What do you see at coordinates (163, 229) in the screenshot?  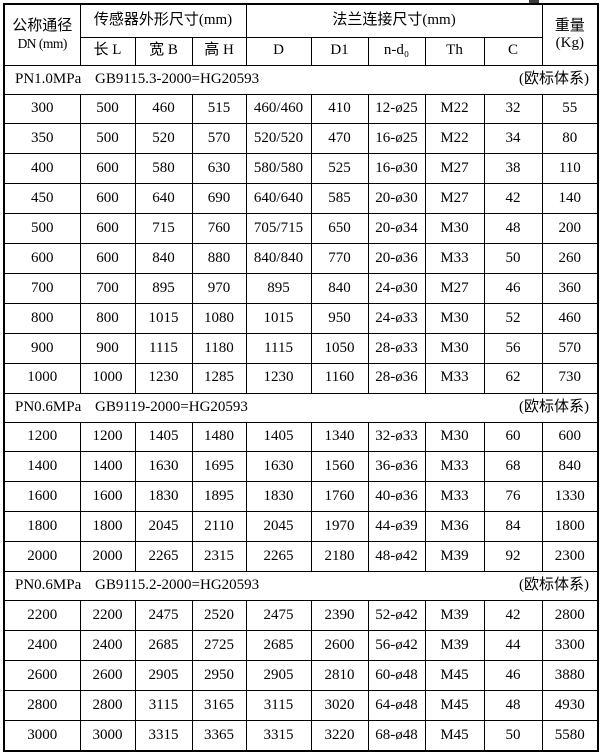 I see `cell-width-b: 715` at bounding box center [163, 229].